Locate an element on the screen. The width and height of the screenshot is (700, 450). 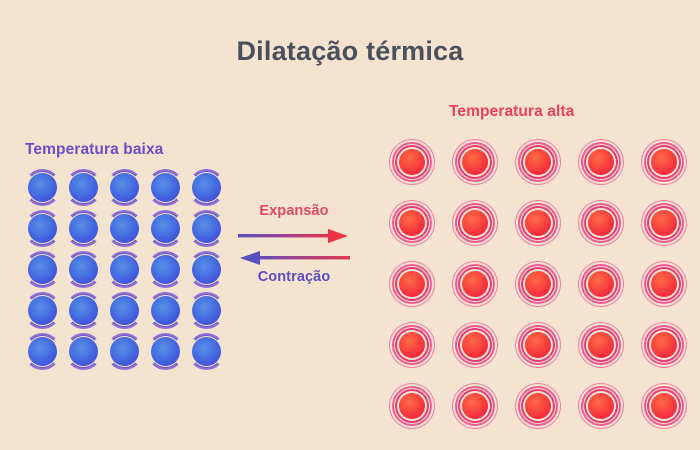
contraction-arrow-icon is located at coordinates (295, 258).